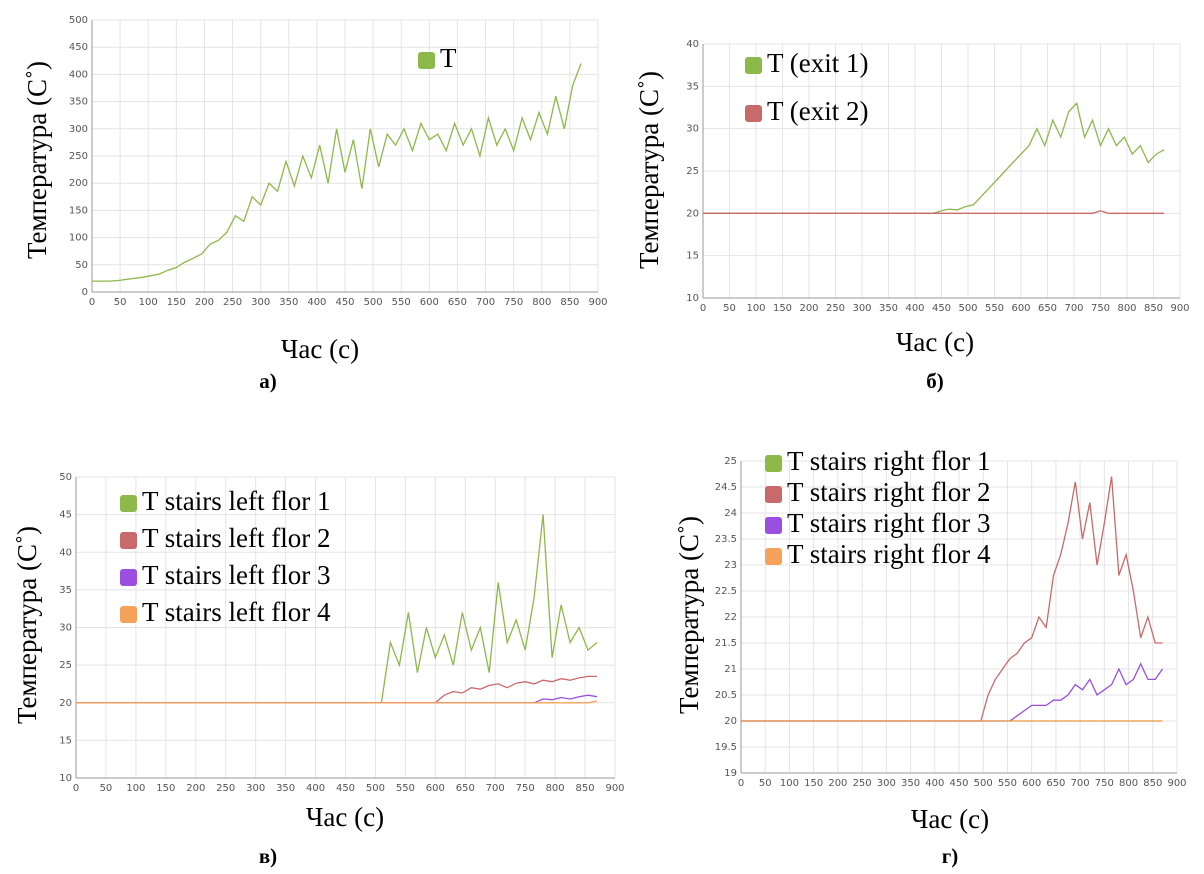 The width and height of the screenshot is (1204, 874). What do you see at coordinates (1020, 308) in the screenshot?
I see `x-tick-label: 600` at bounding box center [1020, 308].